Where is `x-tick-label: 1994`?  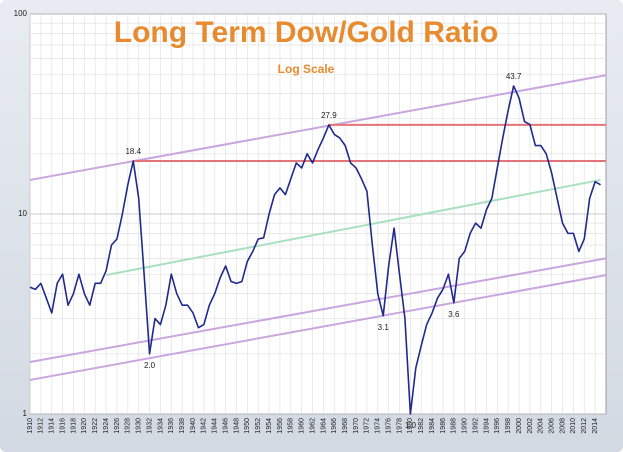 x-tick-label: 1994 is located at coordinates (486, 426).